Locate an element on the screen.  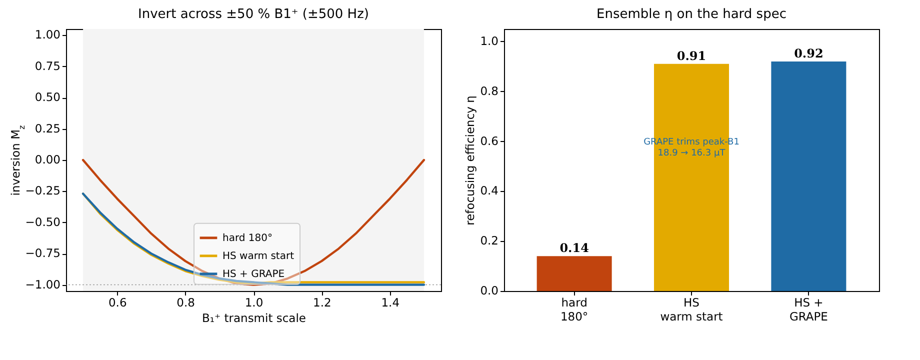
y-tick-label: −0.25 is located at coordinates (42, 191).